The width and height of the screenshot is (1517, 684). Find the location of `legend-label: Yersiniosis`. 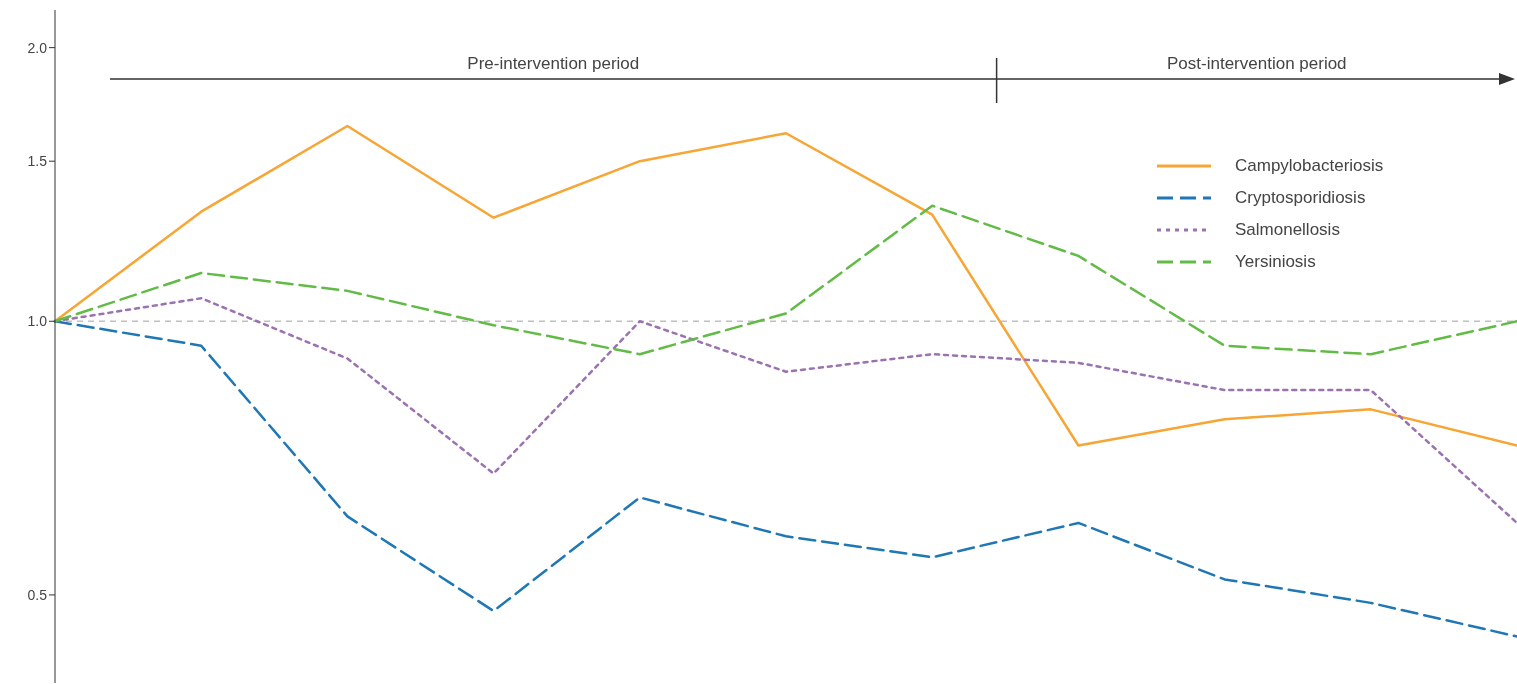

legend-label: Yersiniosis is located at coordinates (1275, 262).